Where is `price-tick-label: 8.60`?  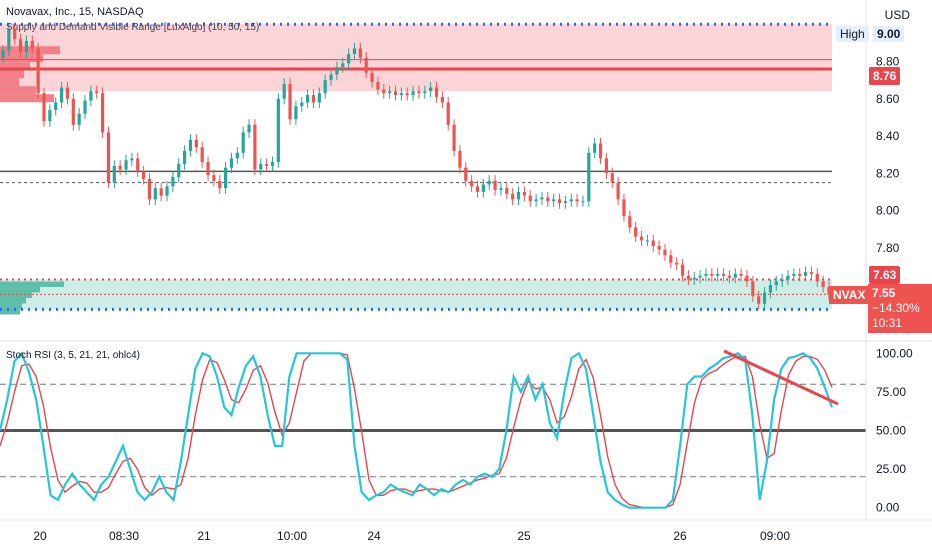 price-tick-label: 8.60 is located at coordinates (888, 99).